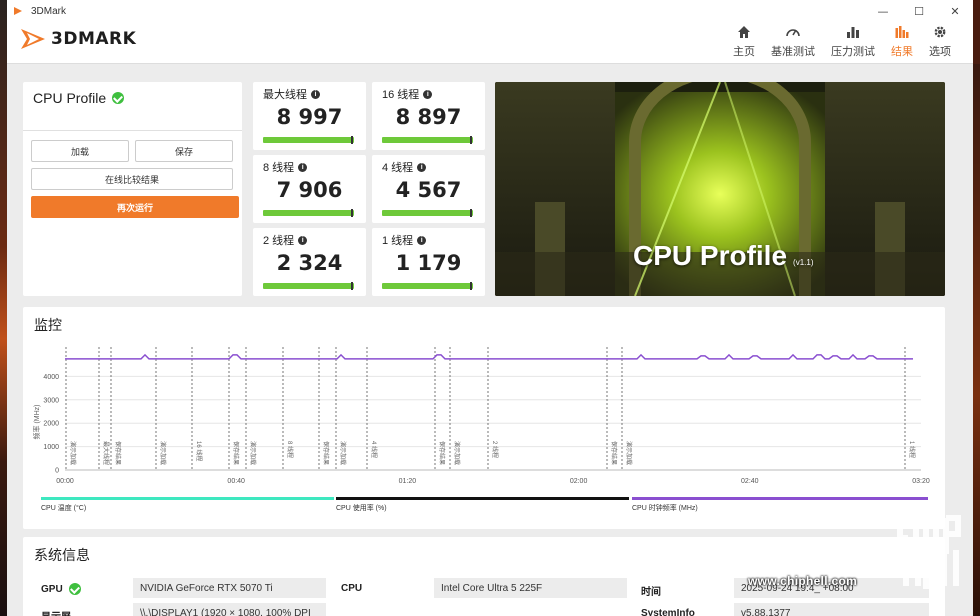 The image size is (980, 616). I want to click on x-tick-label: 00:00, so click(65, 481).